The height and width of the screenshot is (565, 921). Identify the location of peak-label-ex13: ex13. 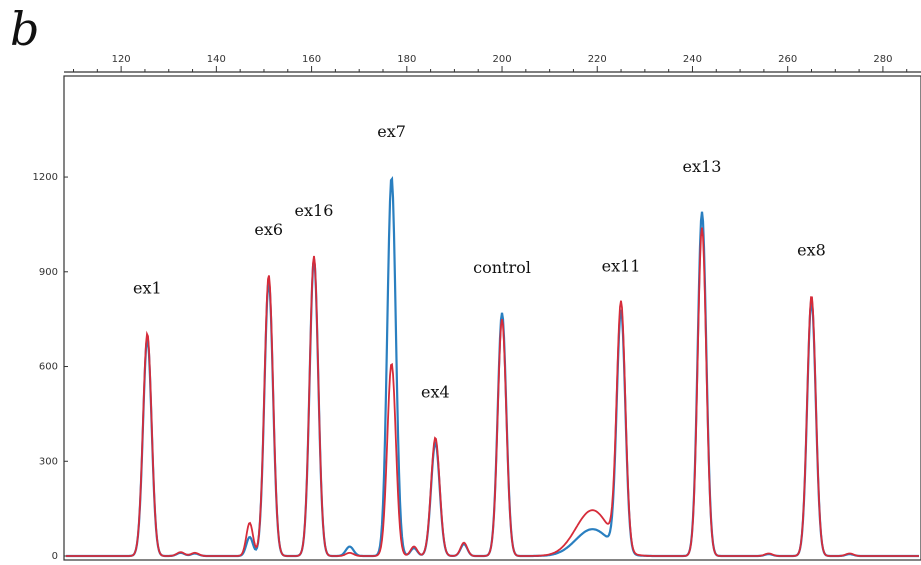
(702, 166).